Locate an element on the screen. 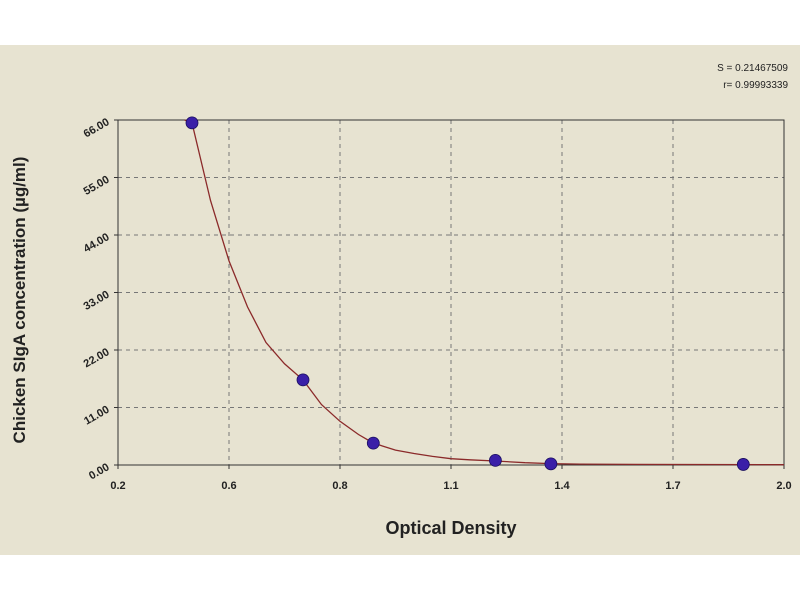 This screenshot has height=600, width=800. stat-r-value: r= 0.99993339 is located at coordinates (755, 85).